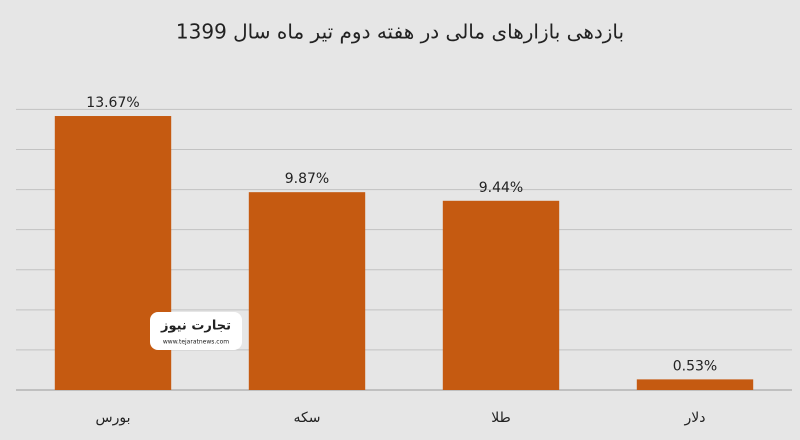 The image size is (800, 440). I want to click on value-label: 0.53%, so click(695, 366).